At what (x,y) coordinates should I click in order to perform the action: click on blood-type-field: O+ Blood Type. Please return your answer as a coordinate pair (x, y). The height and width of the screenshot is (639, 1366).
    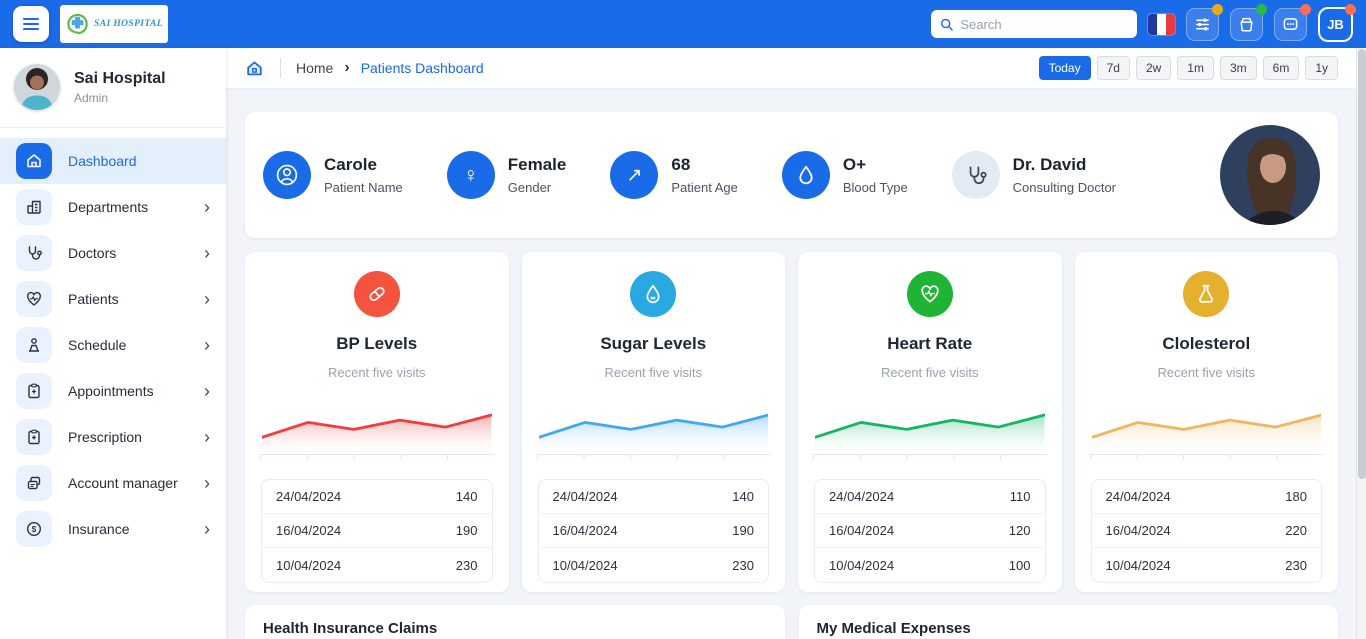
    Looking at the image, I should click on (844, 175).